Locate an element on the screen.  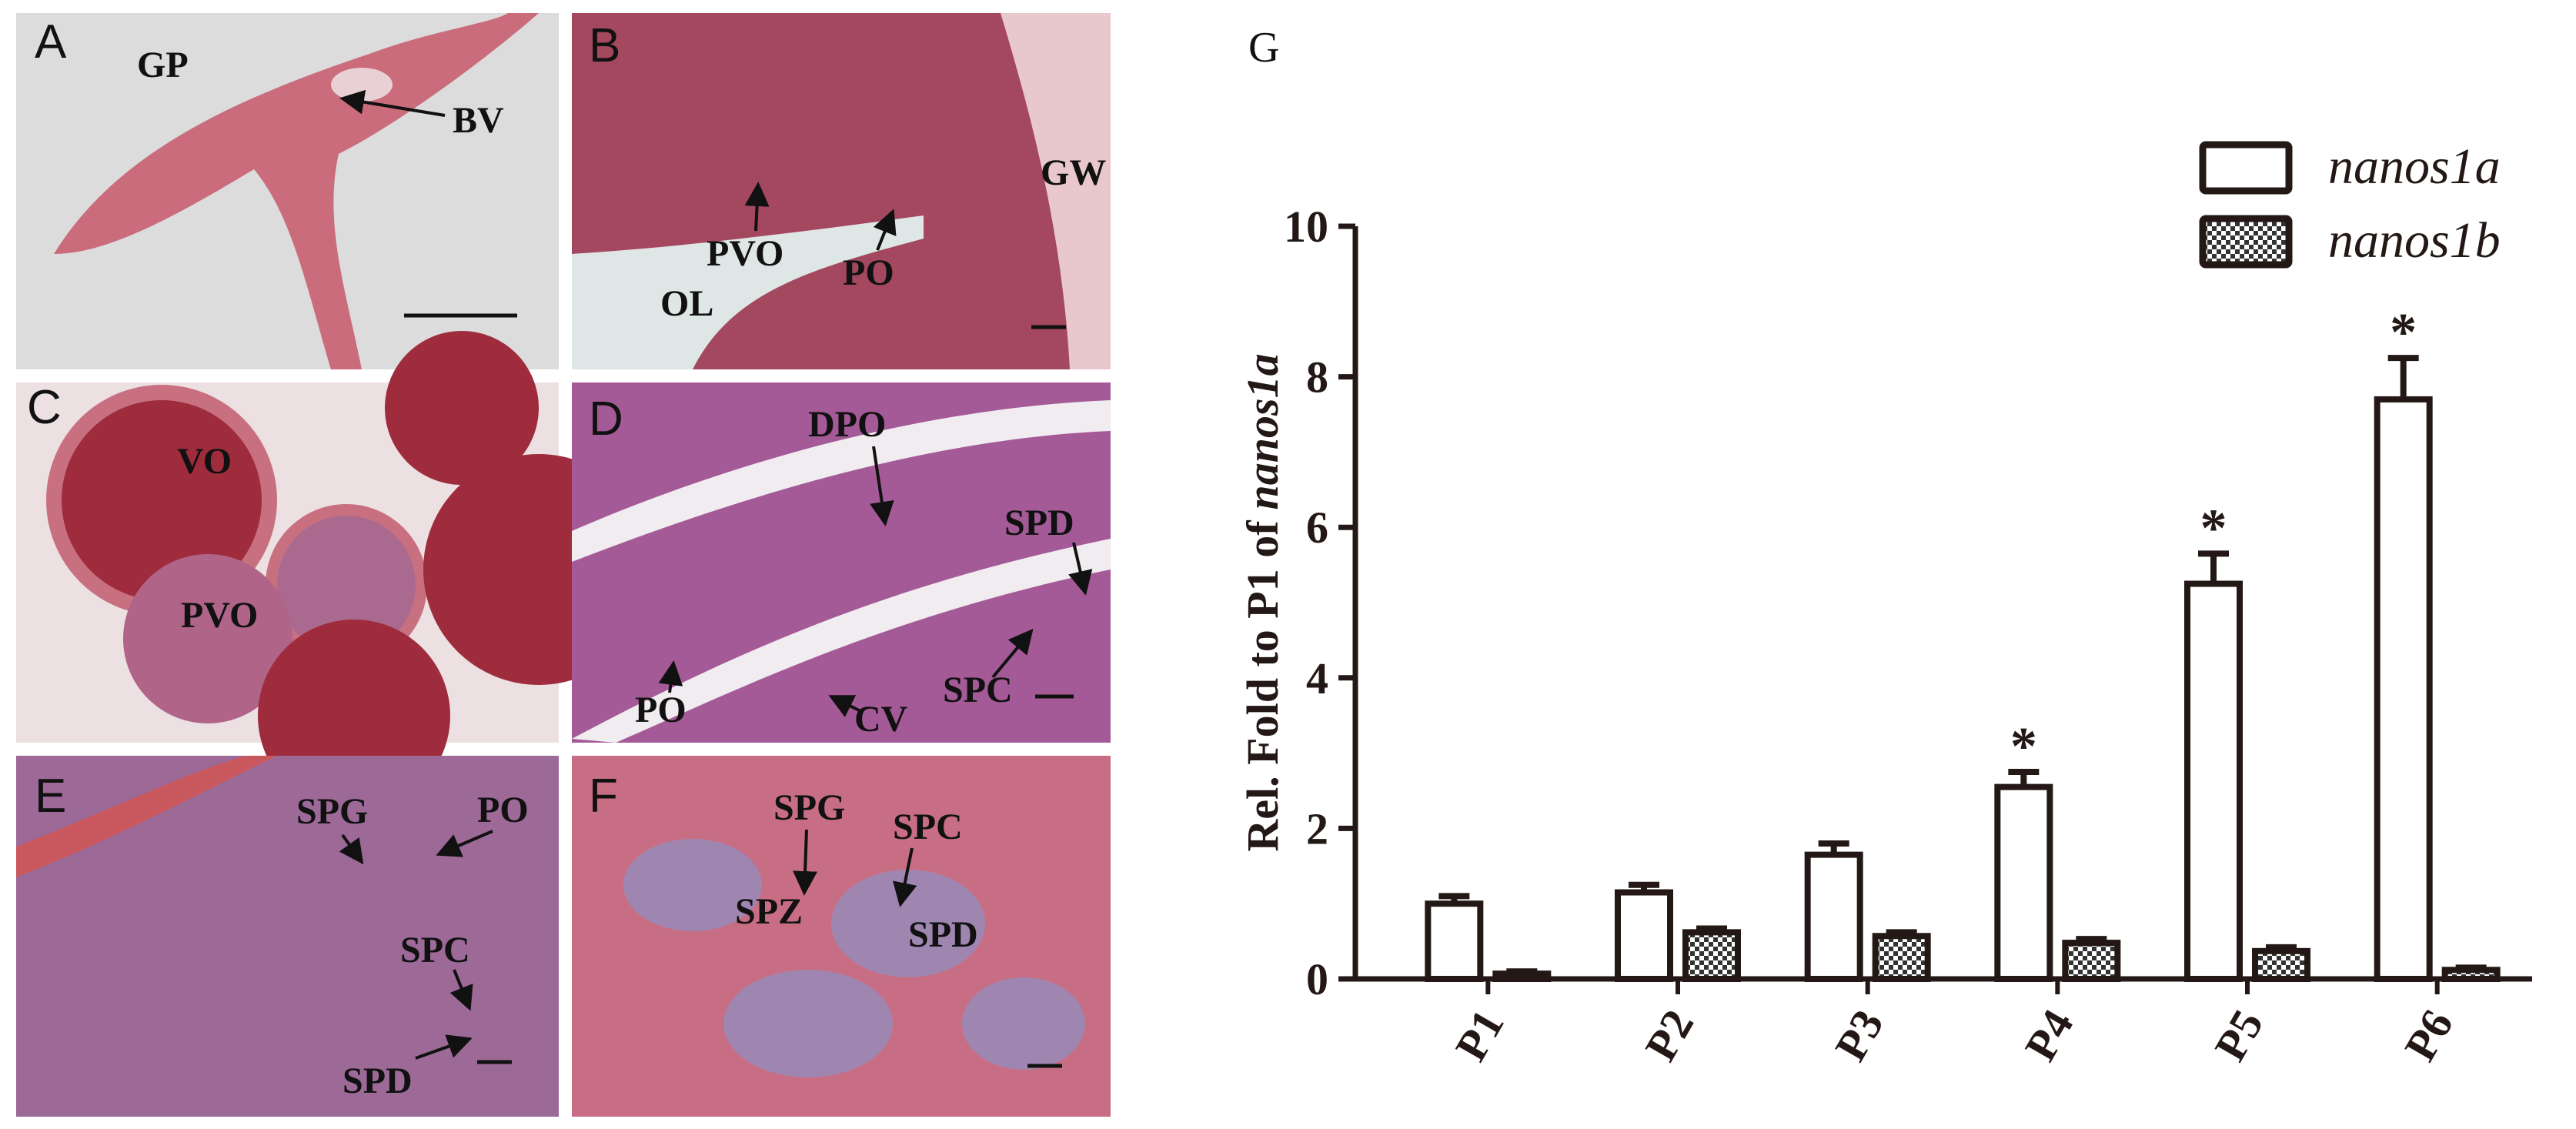
tissue-label: SPZ is located at coordinates (769, 911).